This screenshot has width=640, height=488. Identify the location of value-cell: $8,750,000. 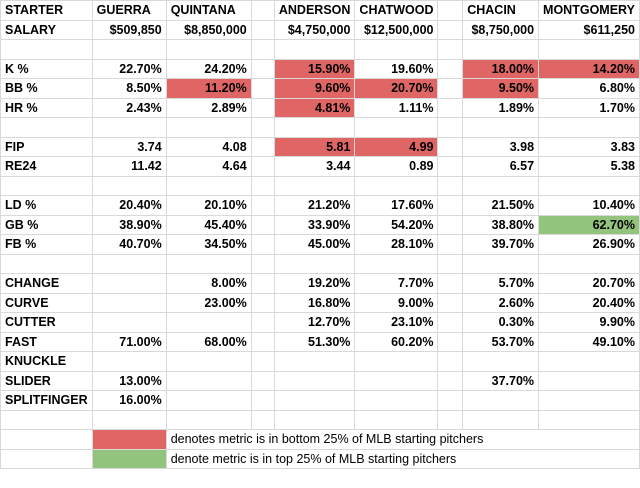
(501, 29).